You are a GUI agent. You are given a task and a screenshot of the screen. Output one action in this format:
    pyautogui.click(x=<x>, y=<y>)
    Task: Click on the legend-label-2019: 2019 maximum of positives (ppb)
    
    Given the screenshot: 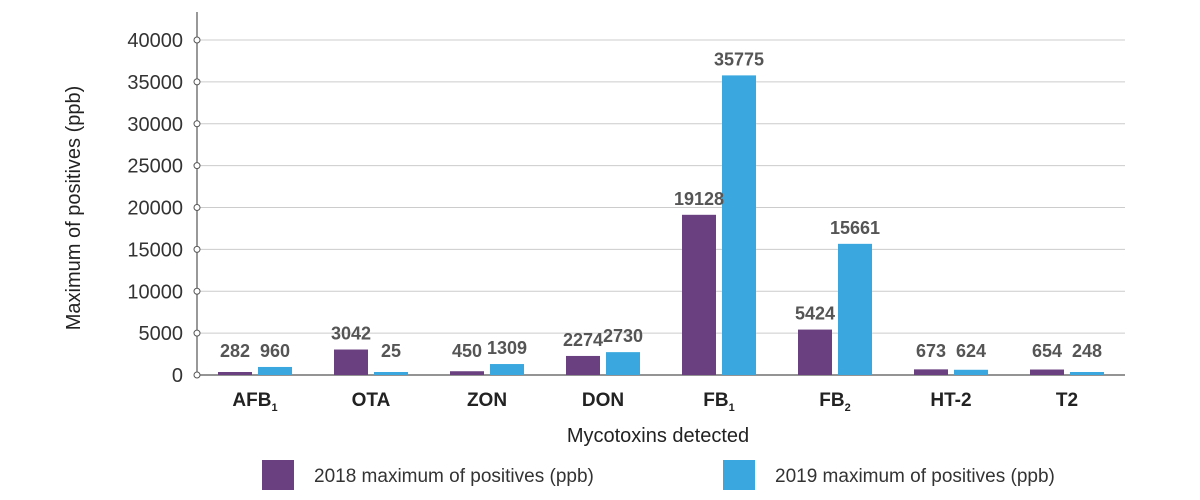 What is the action you would take?
    pyautogui.click(x=915, y=476)
    